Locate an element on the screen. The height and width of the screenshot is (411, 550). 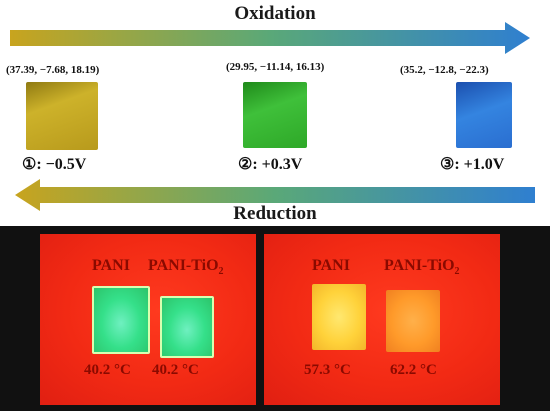
panel-2-pani-tio2-label-main: PANI-TiO is located at coordinates (419, 265).